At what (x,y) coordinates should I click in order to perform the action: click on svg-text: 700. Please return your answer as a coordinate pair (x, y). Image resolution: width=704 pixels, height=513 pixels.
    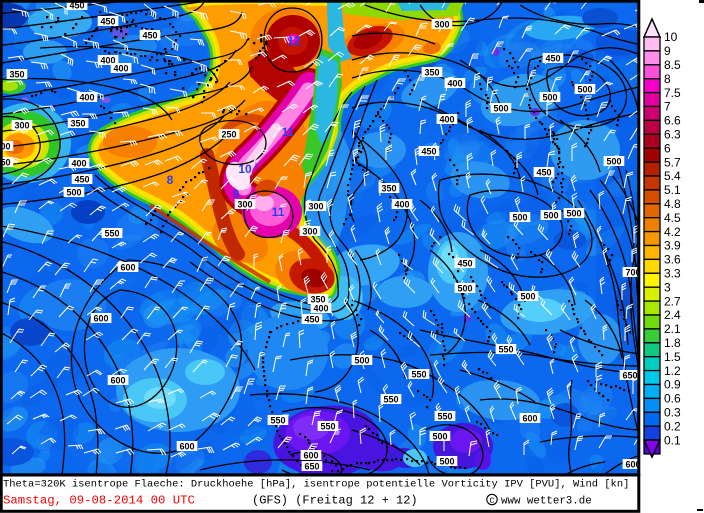
    Looking at the image, I should click on (632, 272).